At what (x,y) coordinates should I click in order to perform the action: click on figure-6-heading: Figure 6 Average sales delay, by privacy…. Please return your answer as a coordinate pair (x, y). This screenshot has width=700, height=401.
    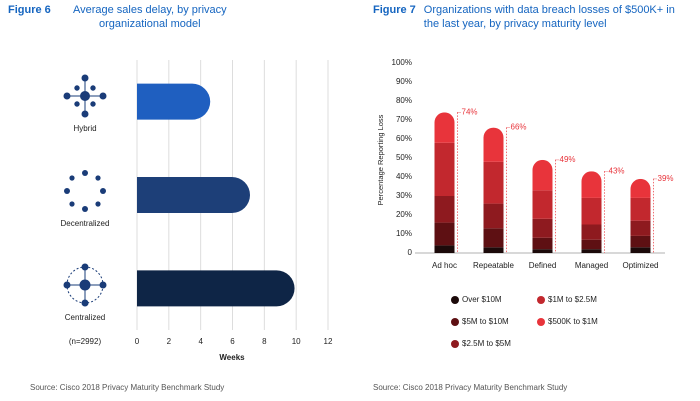
    Looking at the image, I should click on (124, 17).